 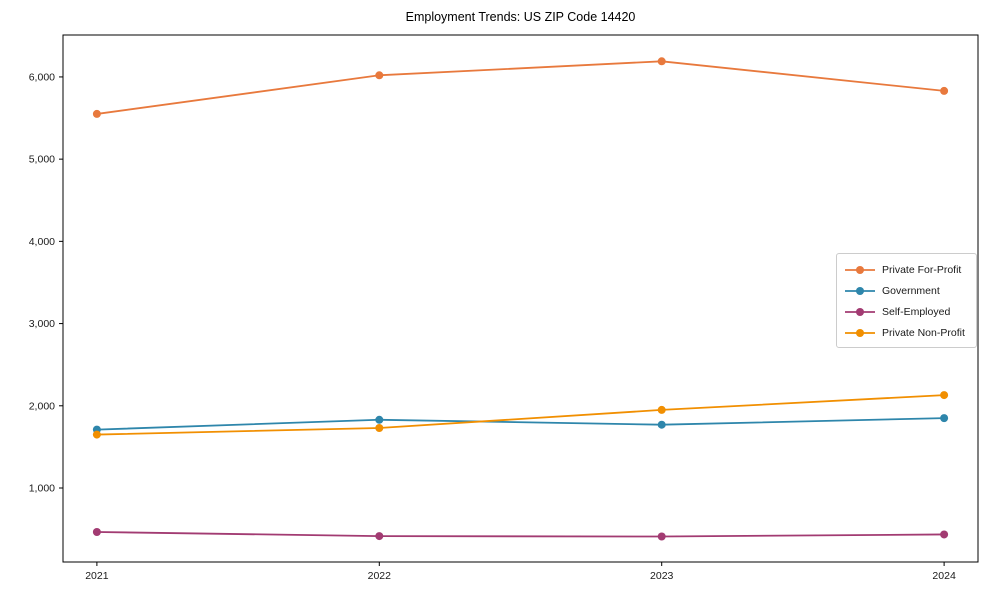 I want to click on y-tick-label: 5,000, so click(x=42, y=160).